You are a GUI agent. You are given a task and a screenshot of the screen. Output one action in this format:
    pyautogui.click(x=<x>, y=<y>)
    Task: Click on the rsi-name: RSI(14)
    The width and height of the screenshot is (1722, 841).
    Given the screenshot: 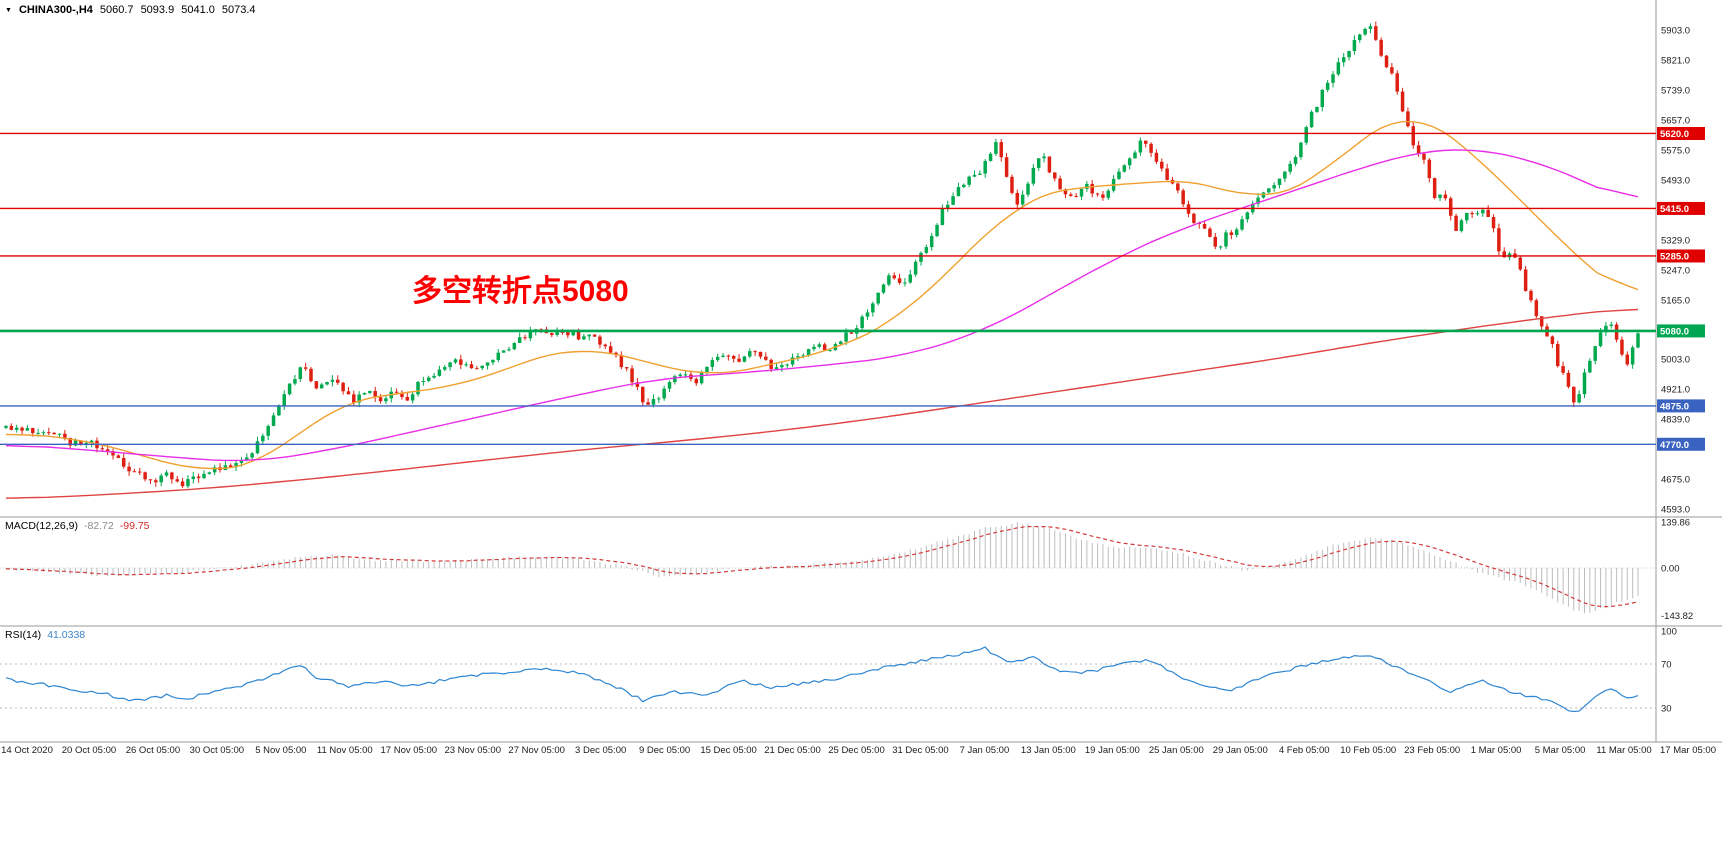 What is the action you would take?
    pyautogui.click(x=23, y=635)
    